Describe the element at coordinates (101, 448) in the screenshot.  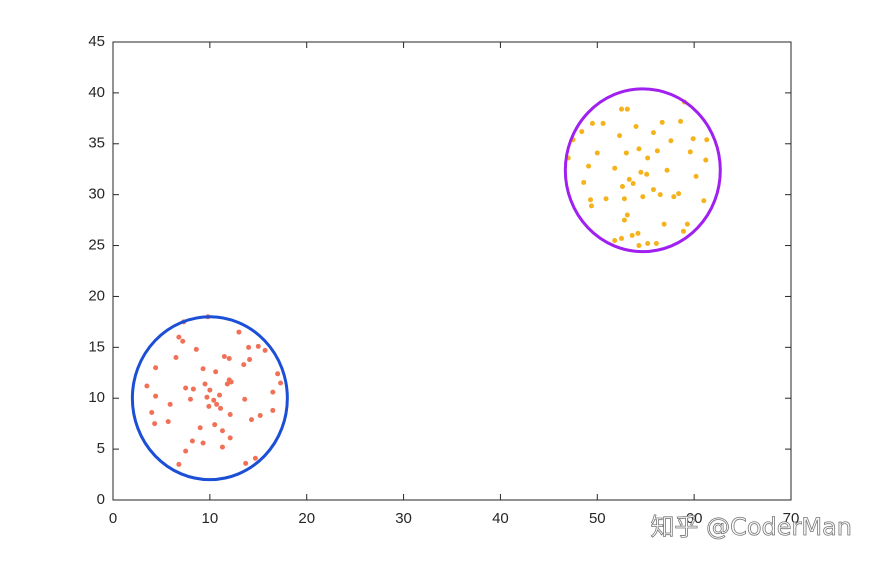
I see `y-tick-label: 5` at that location.